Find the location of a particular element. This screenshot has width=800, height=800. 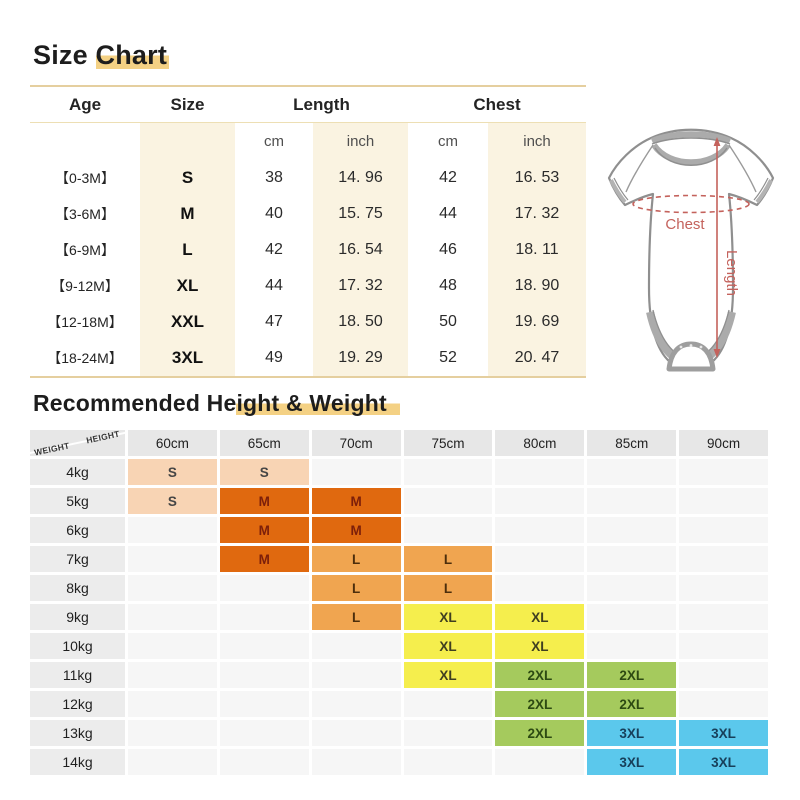

weight-label-8kg: 8kg is located at coordinates (77, 588).